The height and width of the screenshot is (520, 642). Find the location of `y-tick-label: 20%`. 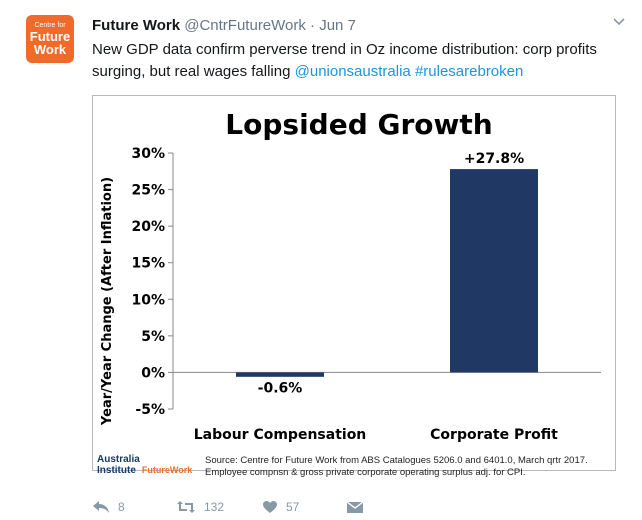

y-tick-label: 20% is located at coordinates (148, 227).